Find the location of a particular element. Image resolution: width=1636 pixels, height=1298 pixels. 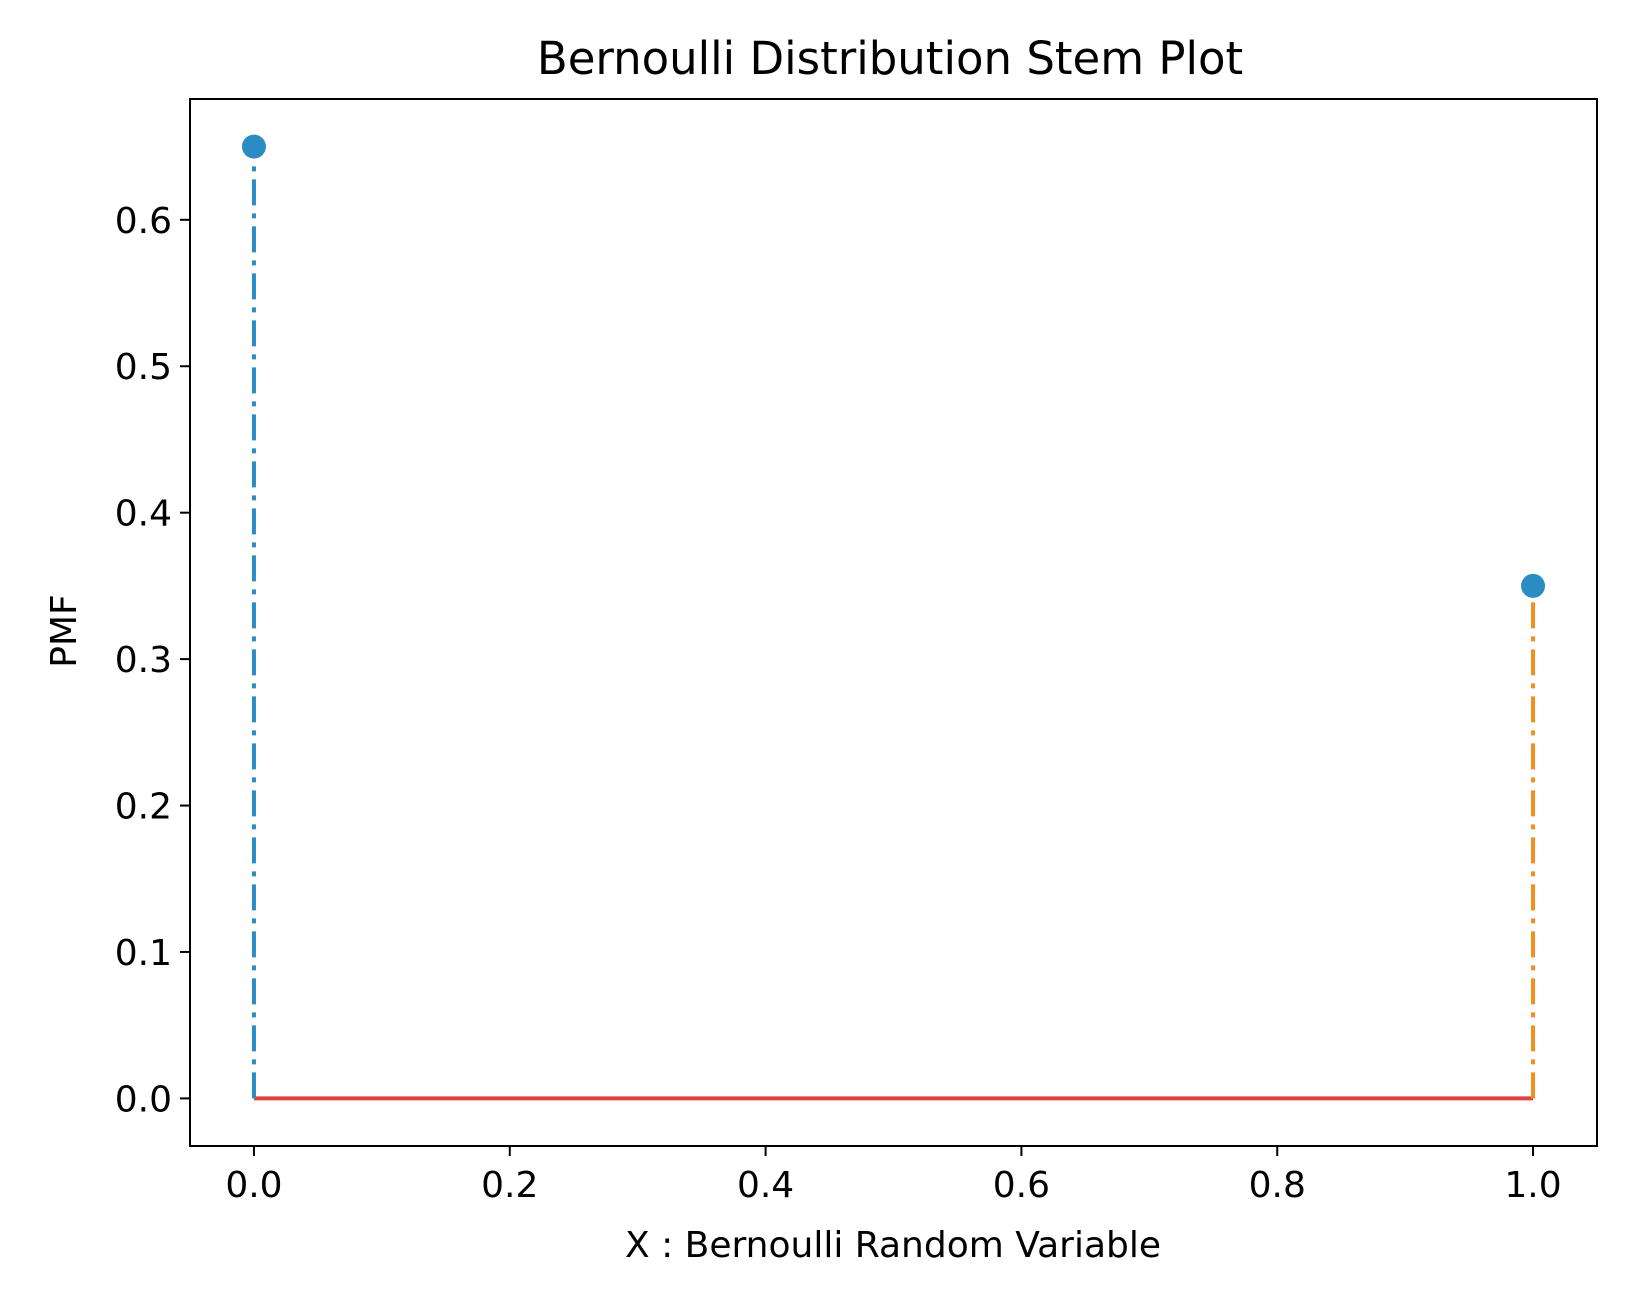

y-tick-label: 0.4 is located at coordinates (143, 514).